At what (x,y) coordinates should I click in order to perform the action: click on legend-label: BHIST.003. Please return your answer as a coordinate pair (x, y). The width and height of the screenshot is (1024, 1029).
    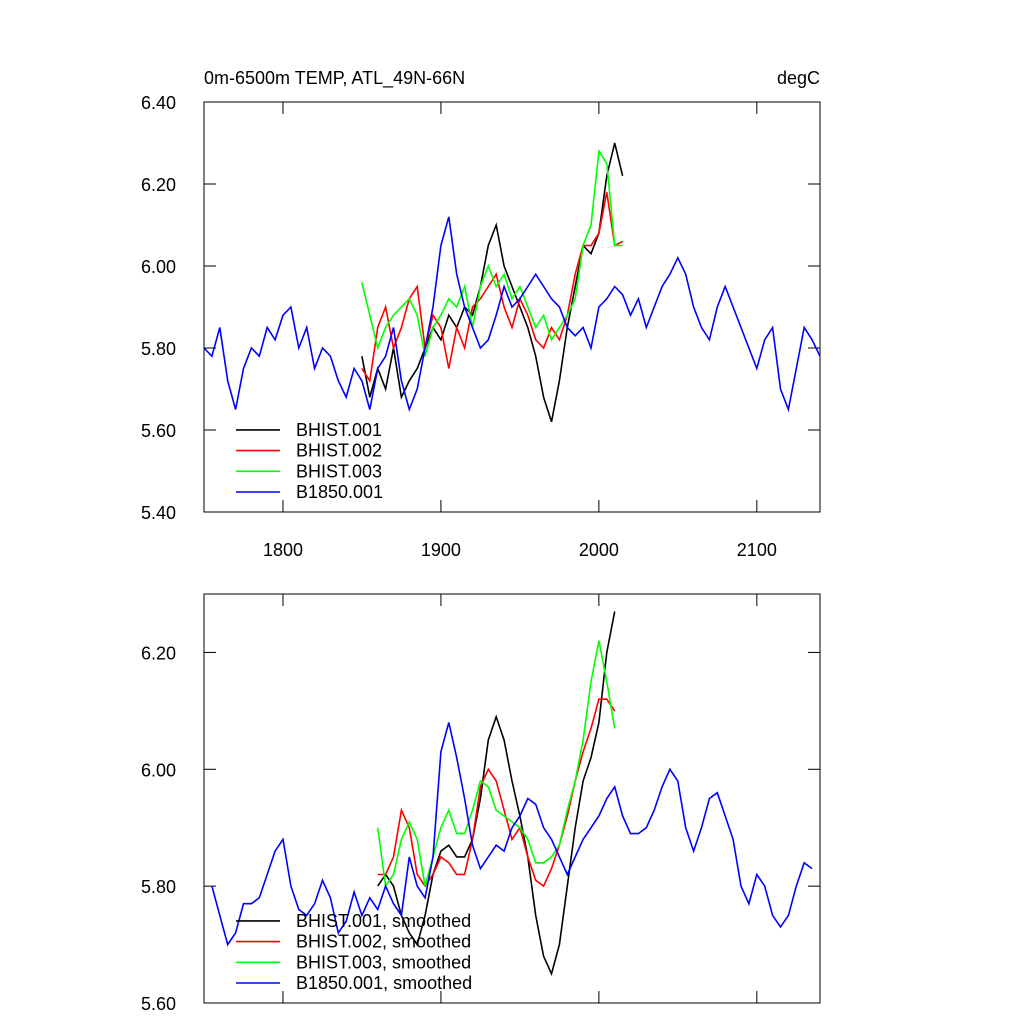
    Looking at the image, I should click on (339, 471).